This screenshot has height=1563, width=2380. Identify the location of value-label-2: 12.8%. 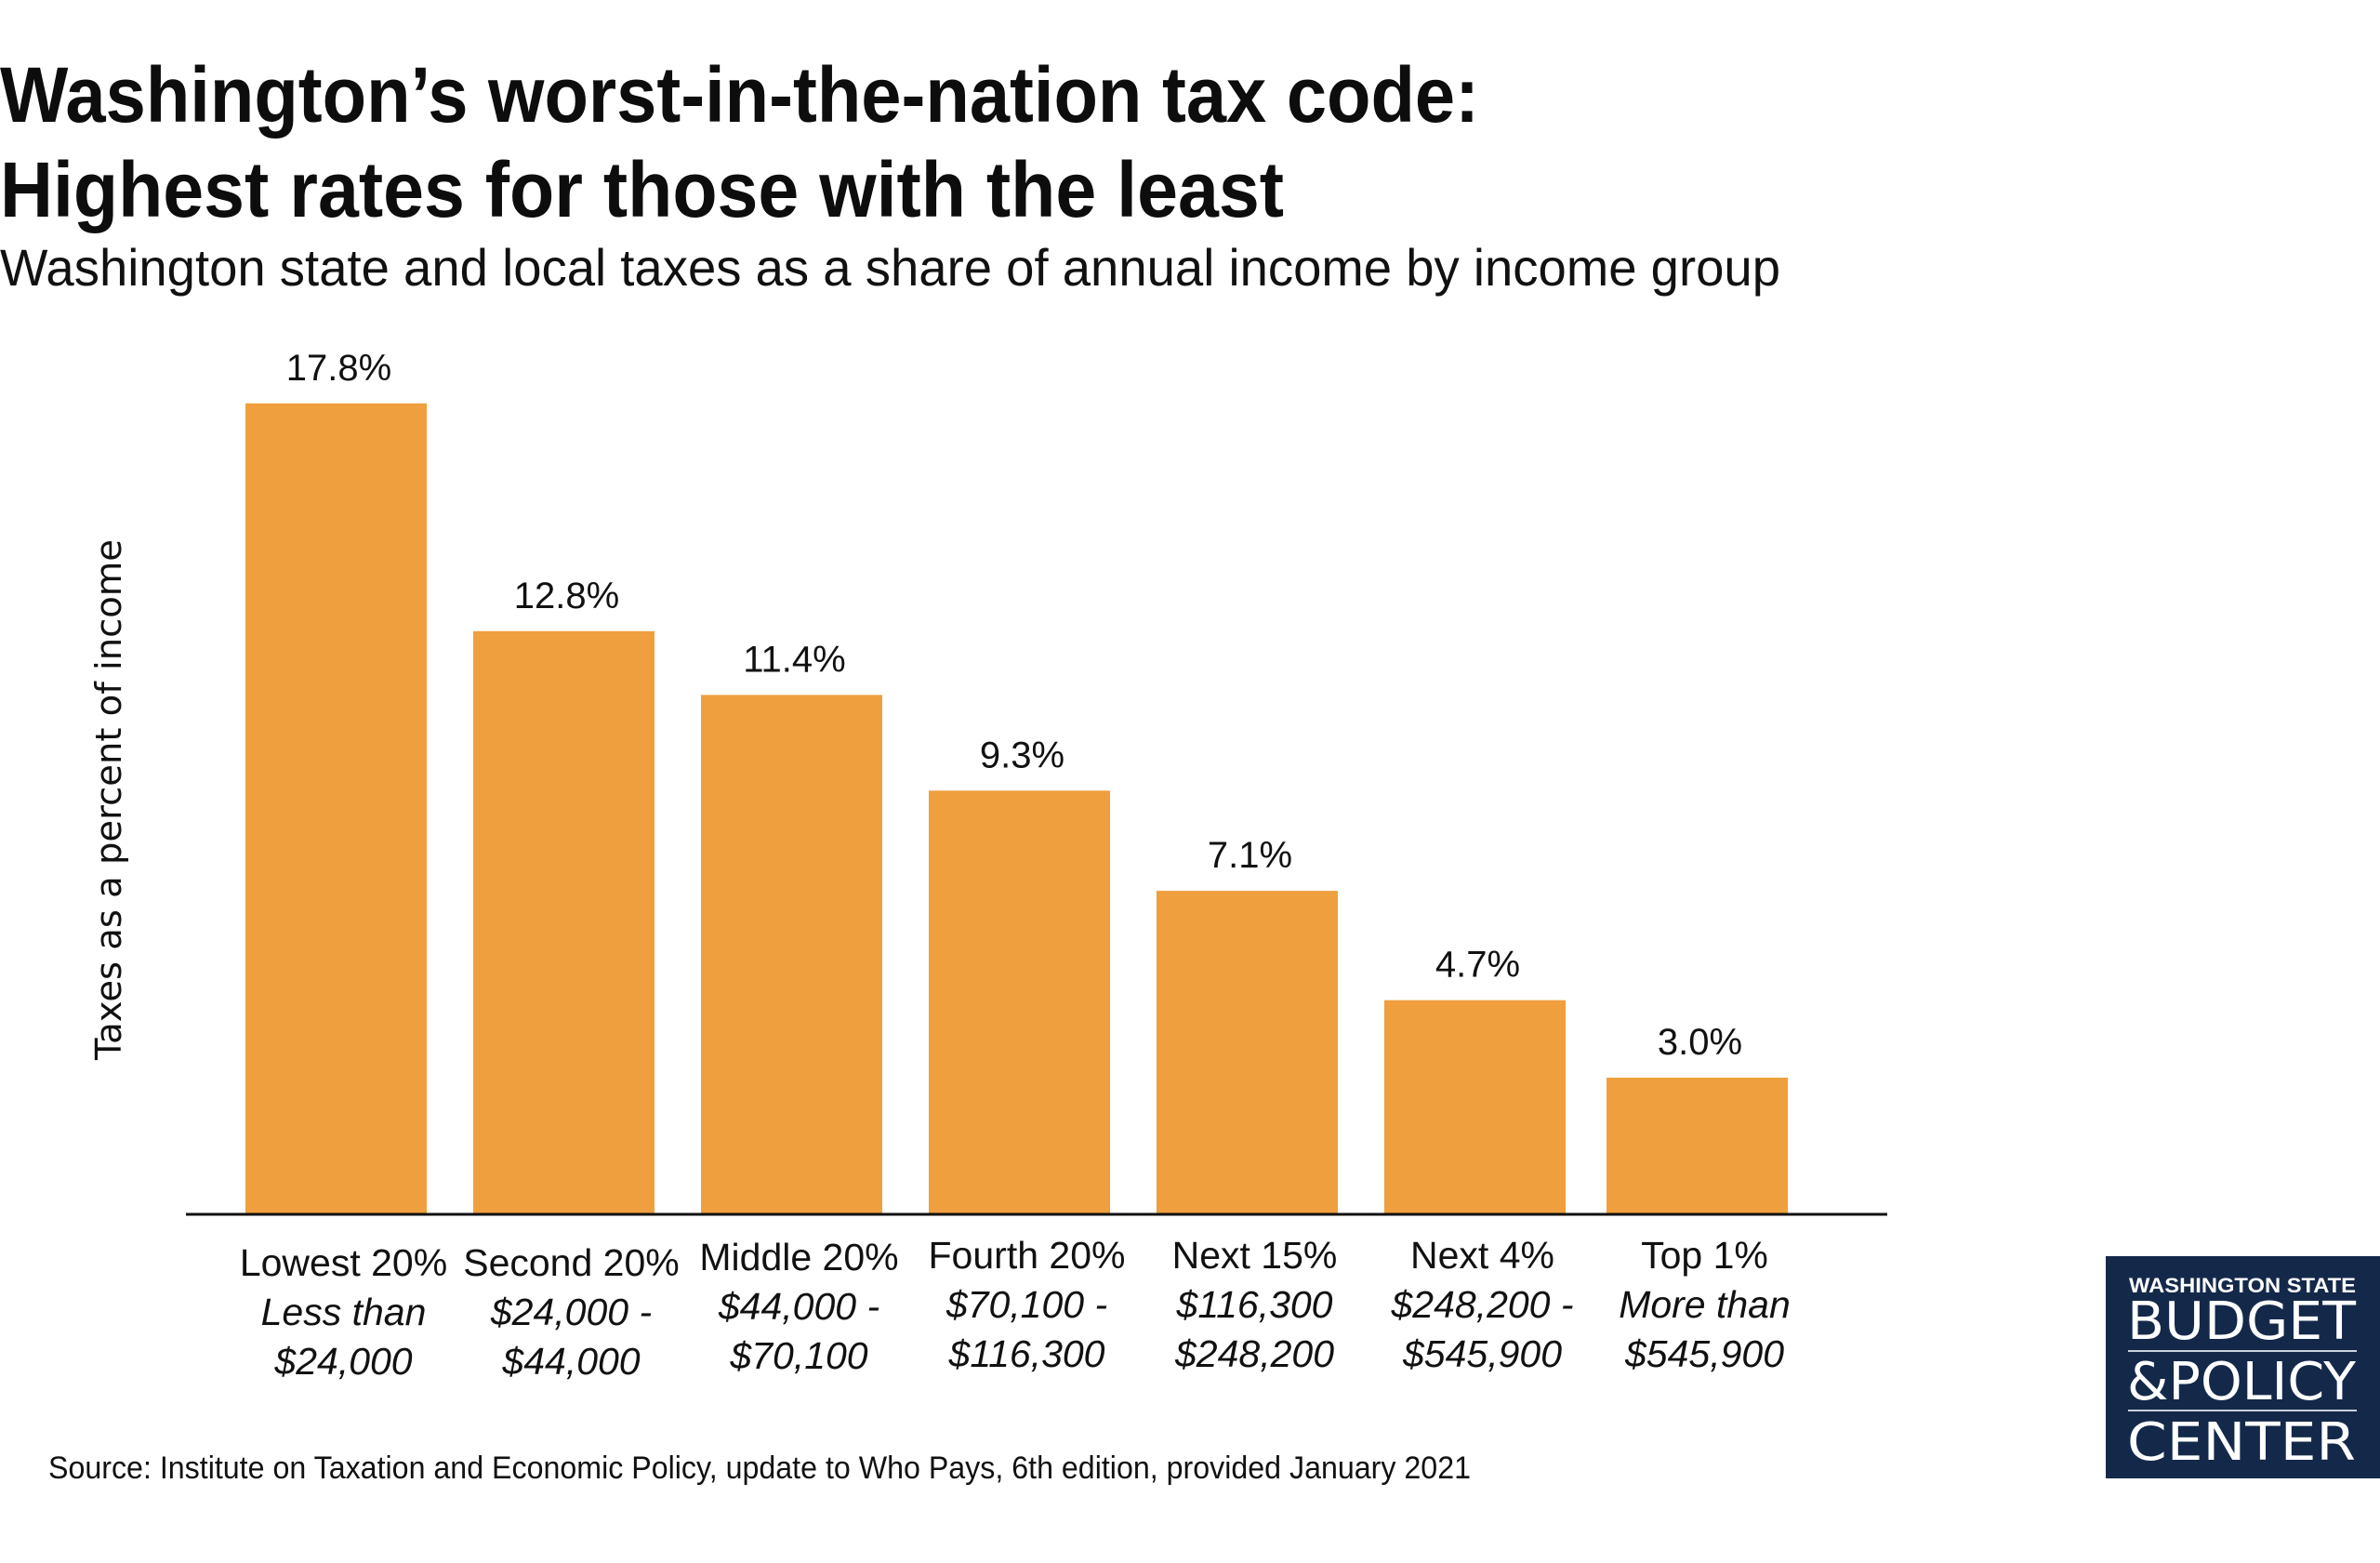
(566, 596).